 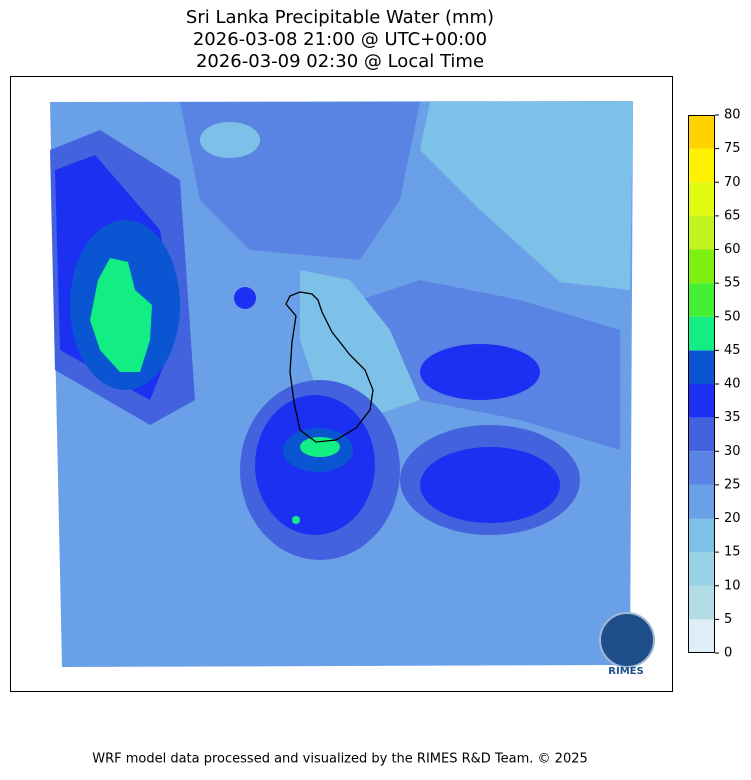 I want to click on logo-text: RIMES, so click(x=625, y=671).